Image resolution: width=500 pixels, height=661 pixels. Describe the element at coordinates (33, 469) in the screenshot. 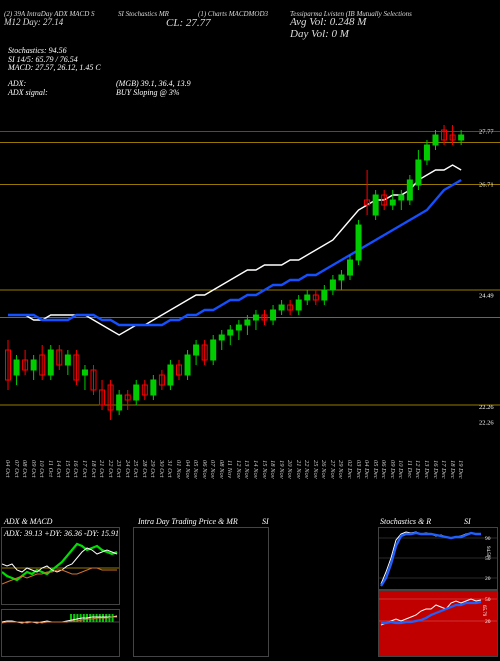

I see `date-label: 09 Oct` at that location.